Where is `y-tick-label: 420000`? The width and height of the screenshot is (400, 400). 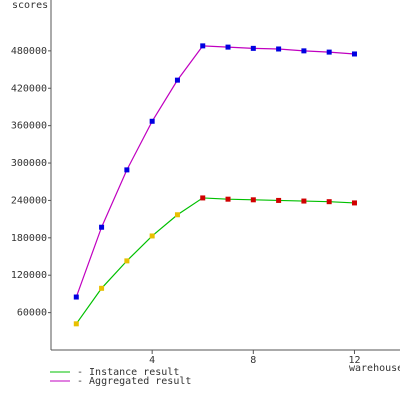
y-tick-label: 420000 is located at coordinates (29, 88).